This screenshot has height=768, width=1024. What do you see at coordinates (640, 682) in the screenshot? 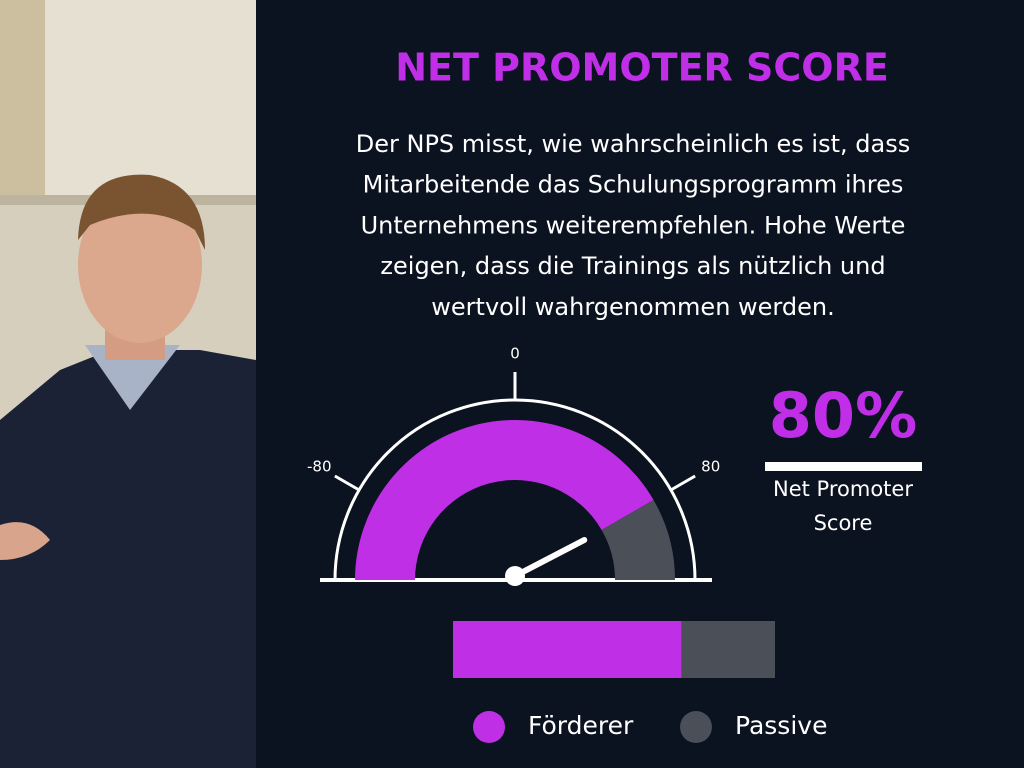
I see `bar: Förderer Passive` at bounding box center [640, 682].